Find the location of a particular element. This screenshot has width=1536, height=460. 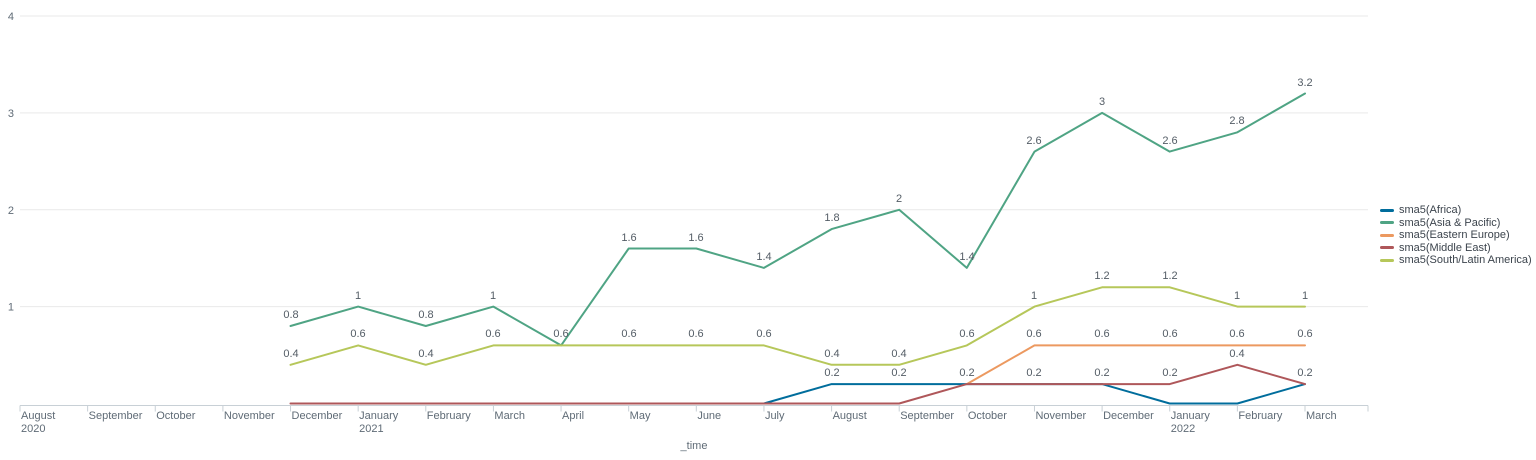

series-line-sma5-middle-east is located at coordinates (797, 384).